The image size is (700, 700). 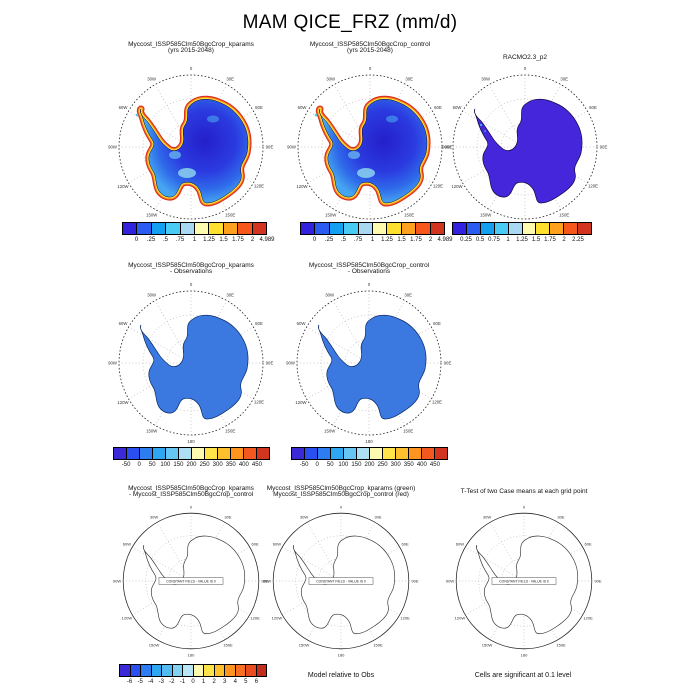 What do you see at coordinates (480, 240) in the screenshot?
I see `colorbar-tick-label: 0.5` at bounding box center [480, 240].